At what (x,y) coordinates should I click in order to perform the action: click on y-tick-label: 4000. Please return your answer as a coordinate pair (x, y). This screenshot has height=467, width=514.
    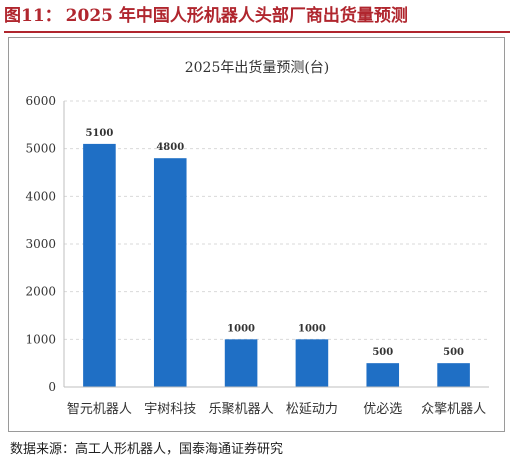
    Looking at the image, I should click on (40, 196).